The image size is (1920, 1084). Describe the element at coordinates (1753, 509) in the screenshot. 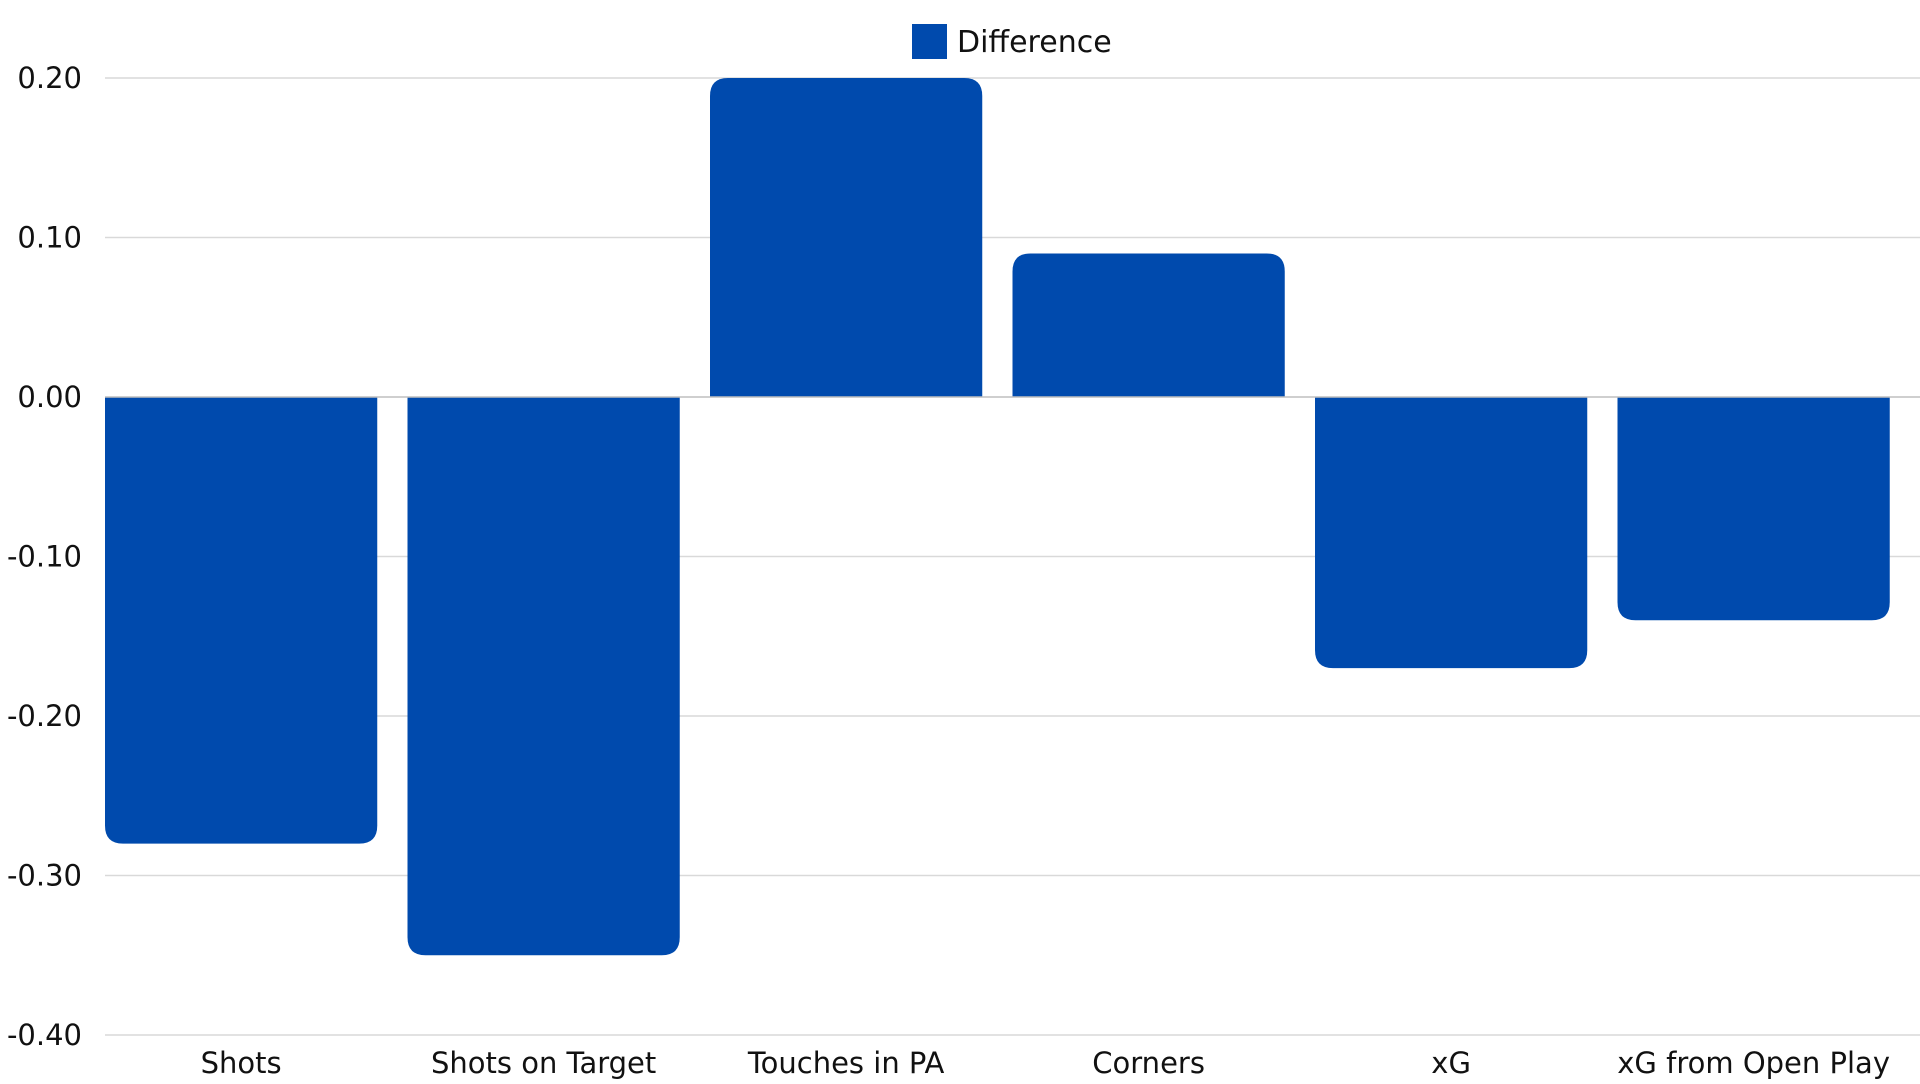

I see `bar-xg-from-open-play` at that location.